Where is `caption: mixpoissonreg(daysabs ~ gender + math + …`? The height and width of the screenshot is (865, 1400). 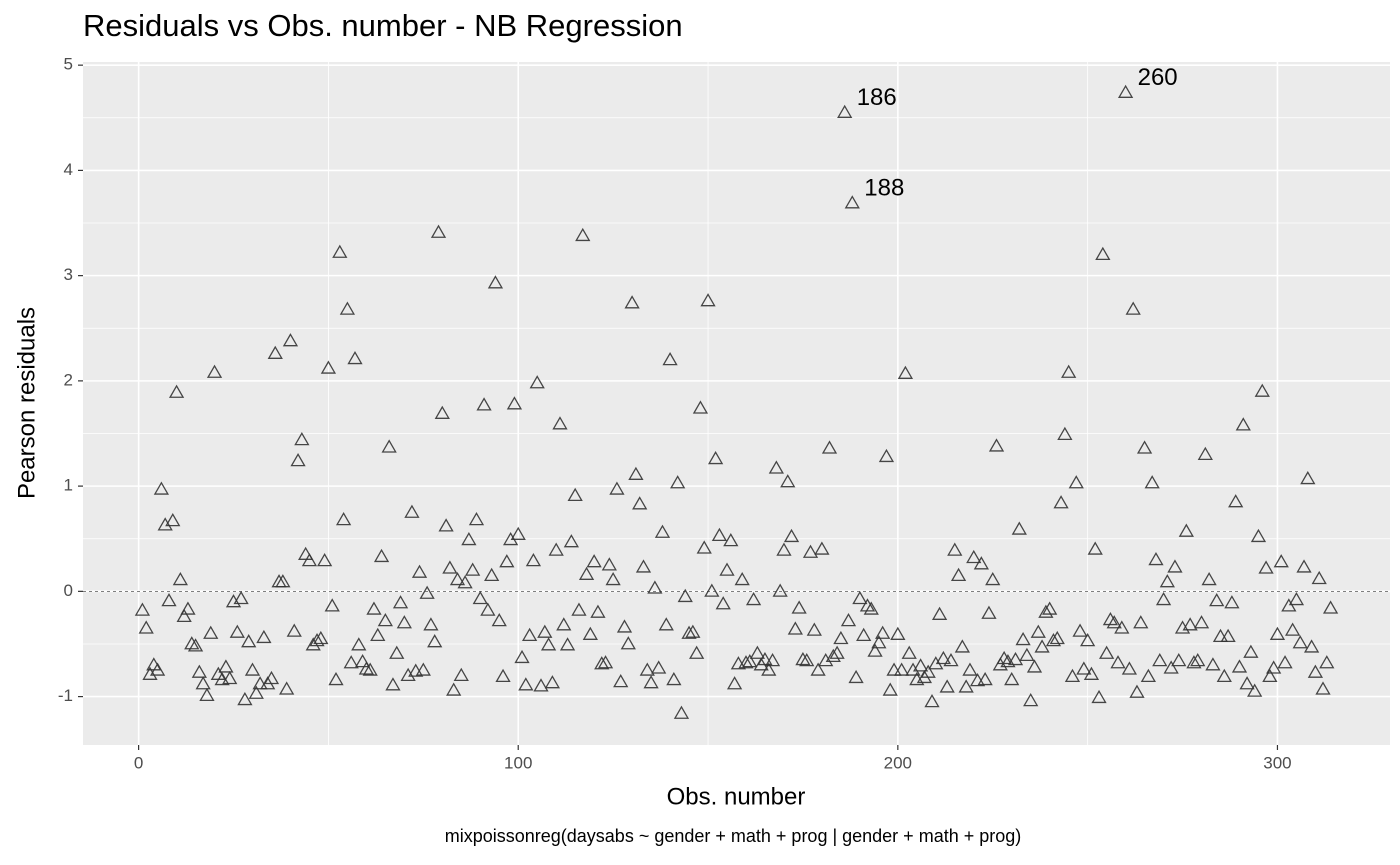 caption: mixpoissonreg(daysabs ~ gender + math + … is located at coordinates (733, 836).